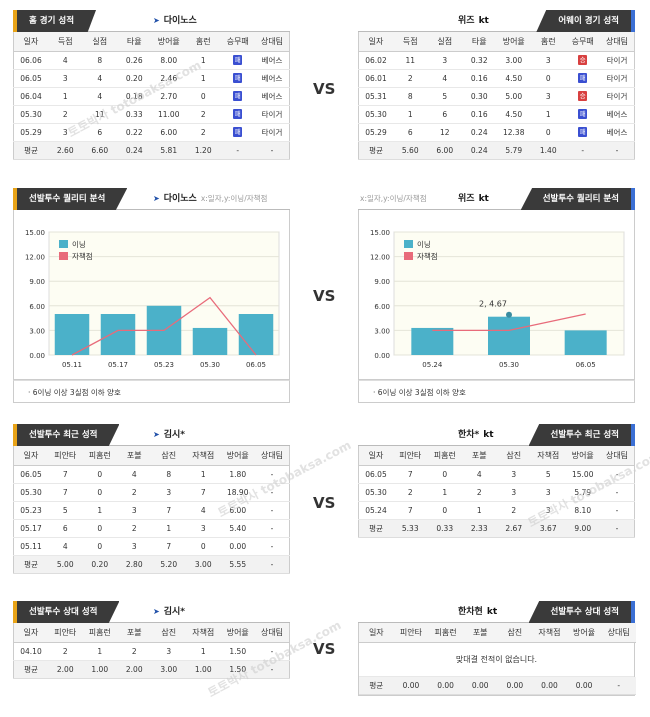 This screenshot has height=717, width=650. I want to click on column-header: 타율, so click(479, 42).